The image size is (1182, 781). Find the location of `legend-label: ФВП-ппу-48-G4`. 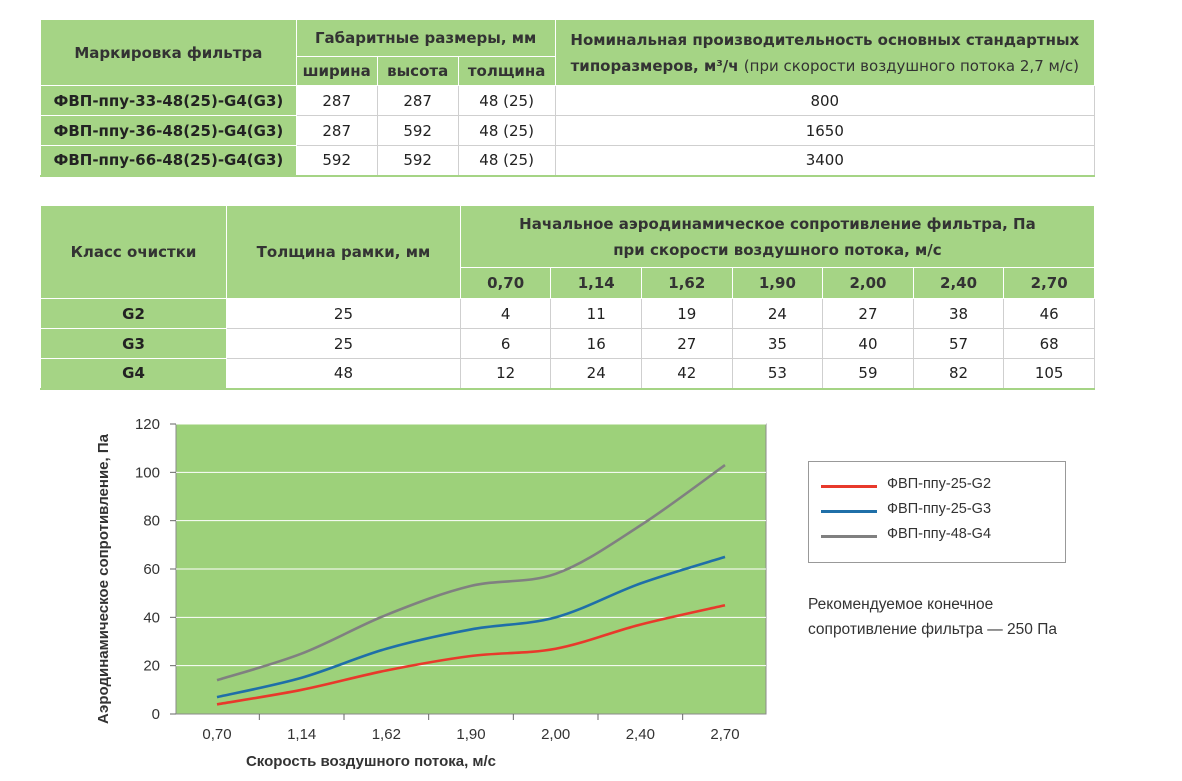

legend-label: ФВП-ппу-48-G4 is located at coordinates (939, 534).